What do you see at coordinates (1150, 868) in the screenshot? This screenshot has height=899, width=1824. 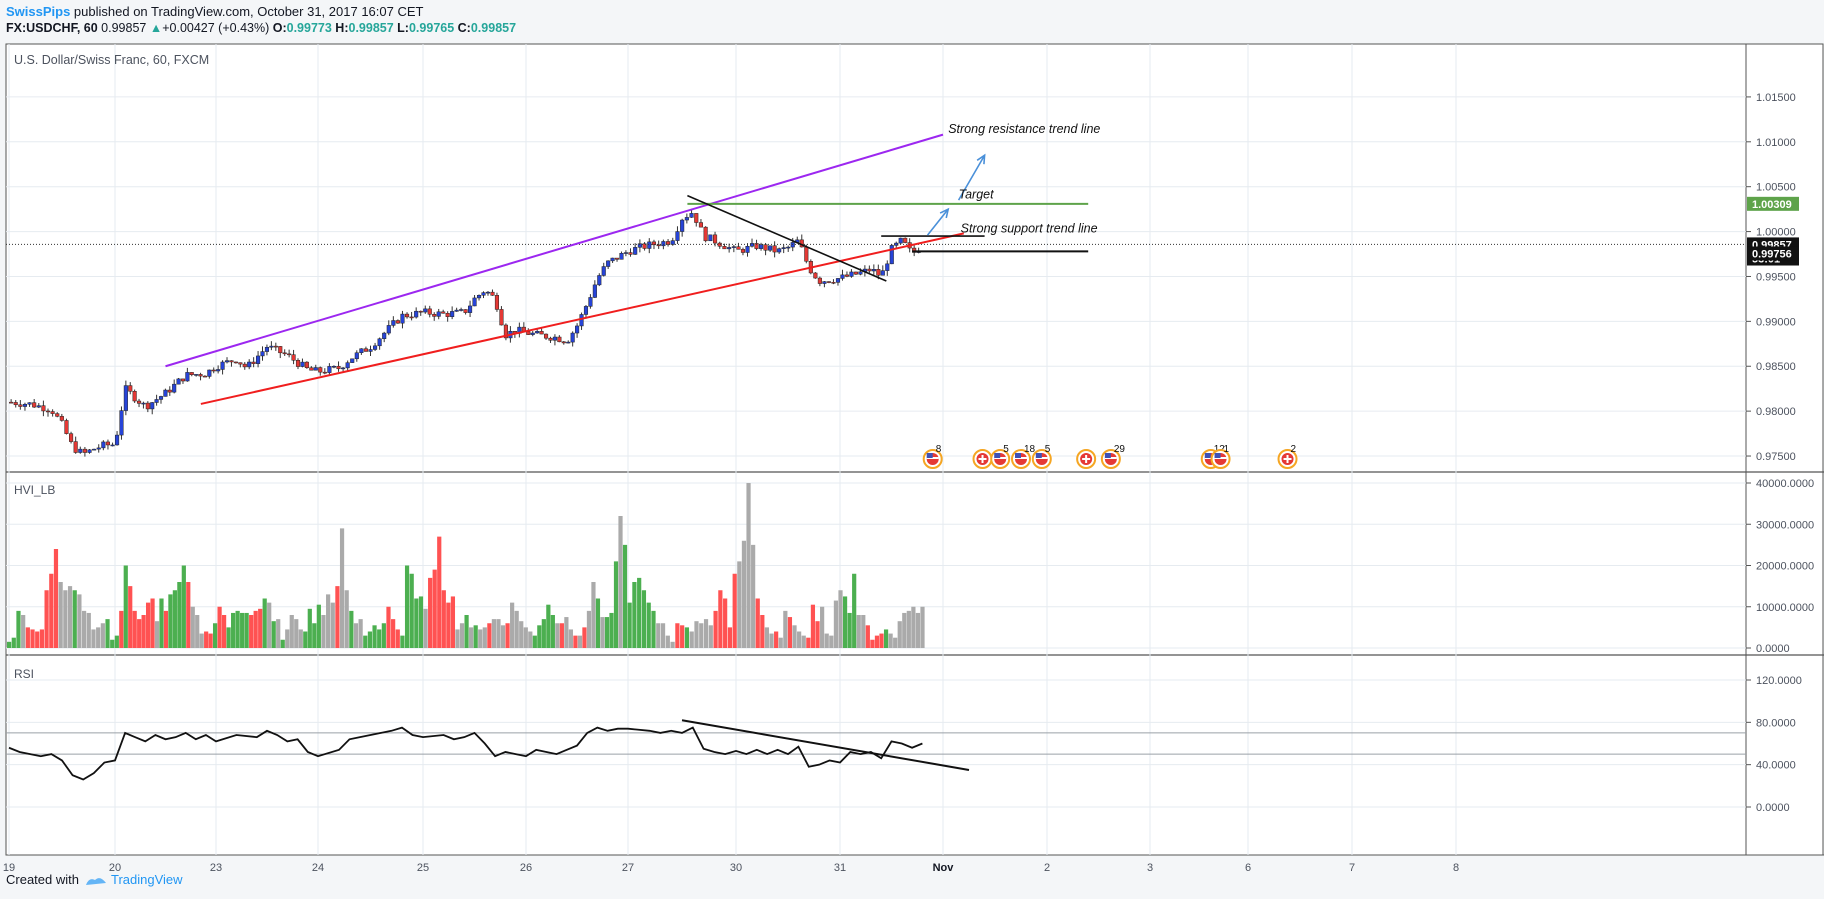 I see `x-tick-label: 3` at bounding box center [1150, 868].